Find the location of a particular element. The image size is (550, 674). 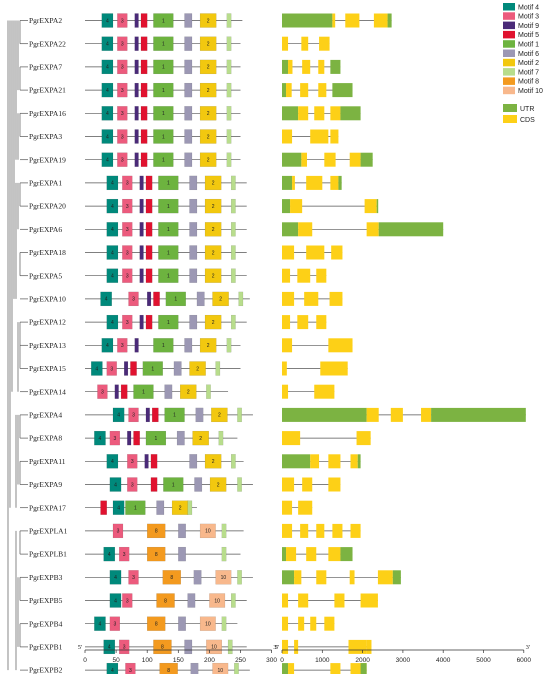

motif-track: 4 3 8 is located at coordinates (163, 554).